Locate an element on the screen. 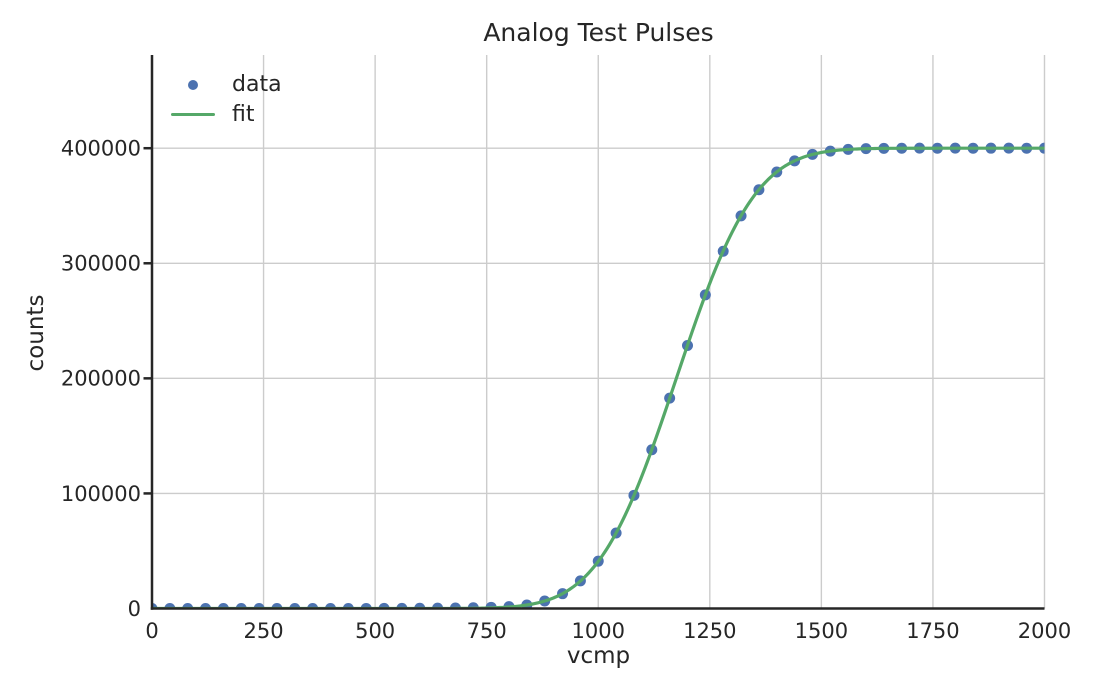 The image size is (1100, 700). legend-label-data: data is located at coordinates (257, 85).